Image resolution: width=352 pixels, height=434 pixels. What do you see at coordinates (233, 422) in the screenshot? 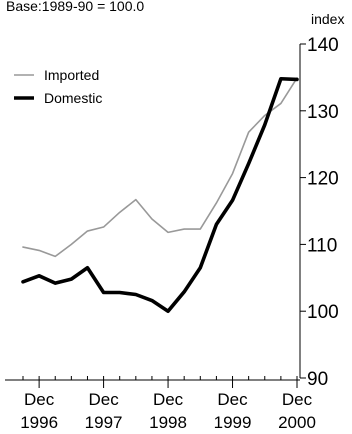
I see `x-tick-year-label: 1999` at bounding box center [233, 422].